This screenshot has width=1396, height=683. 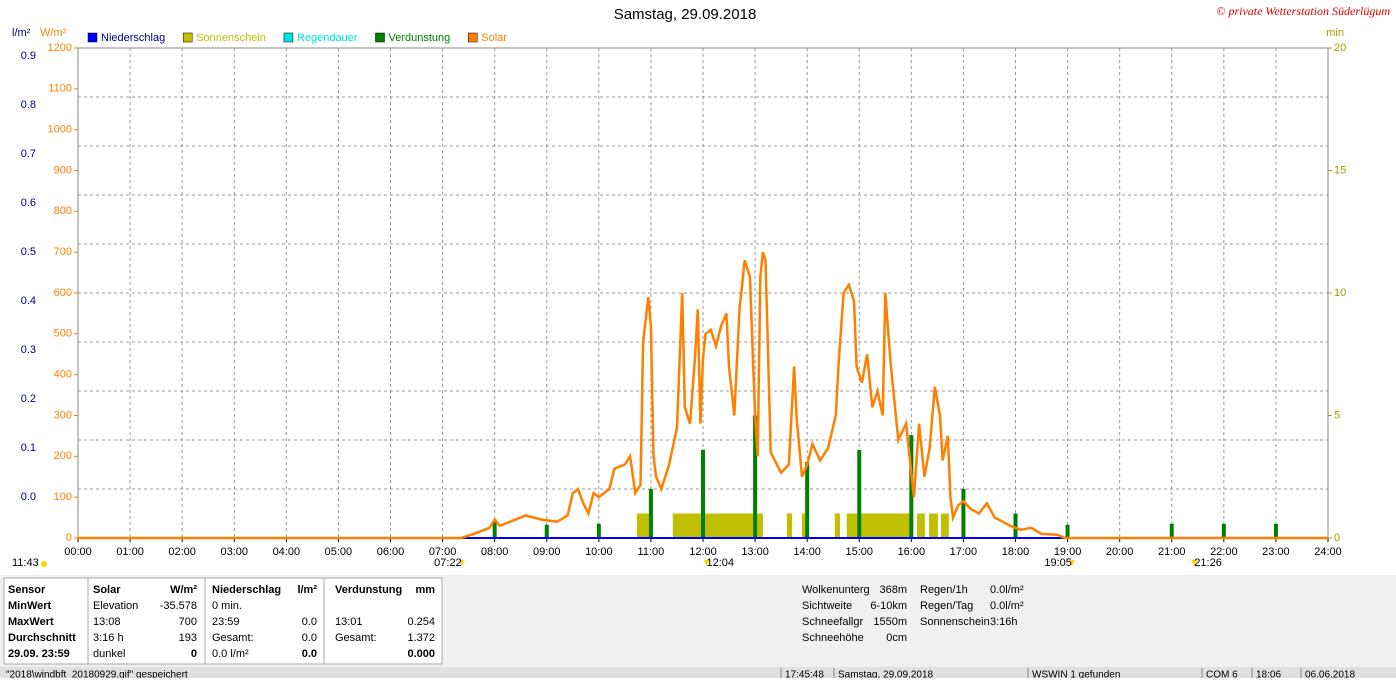 I want to click on rain-label: Regen/1h, so click(x=944, y=590).